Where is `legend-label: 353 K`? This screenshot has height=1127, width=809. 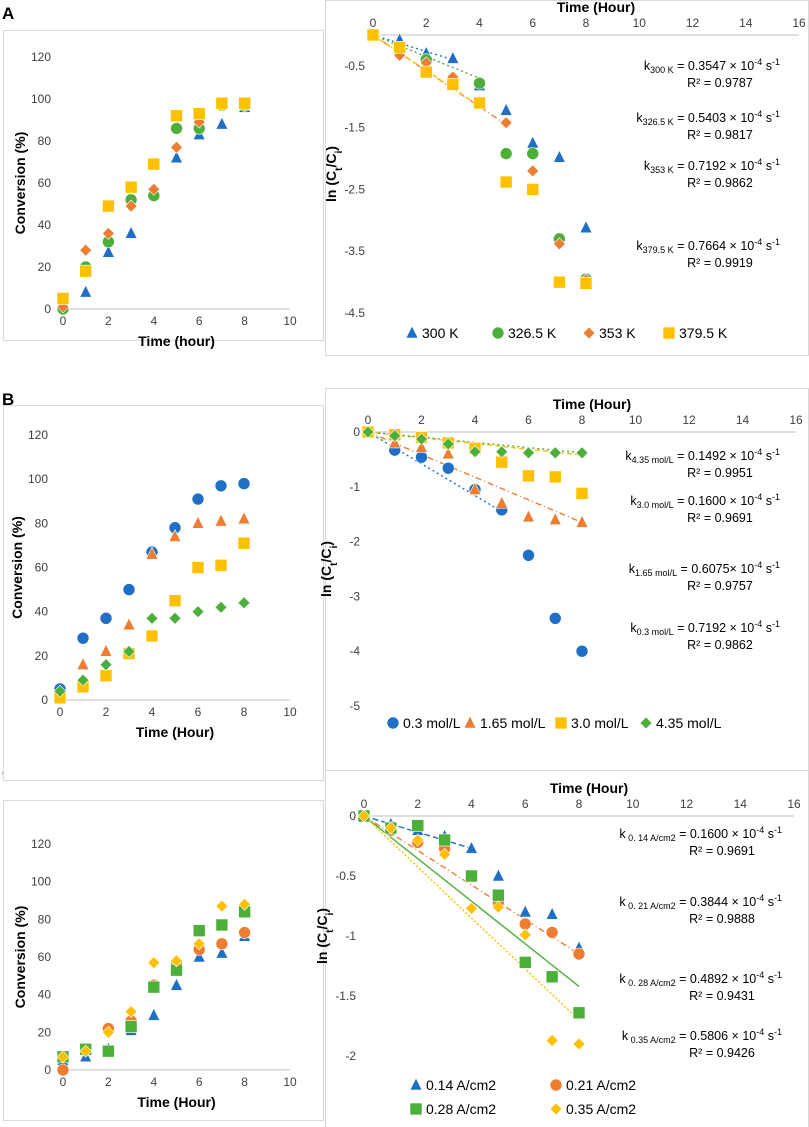 legend-label: 353 K is located at coordinates (617, 333).